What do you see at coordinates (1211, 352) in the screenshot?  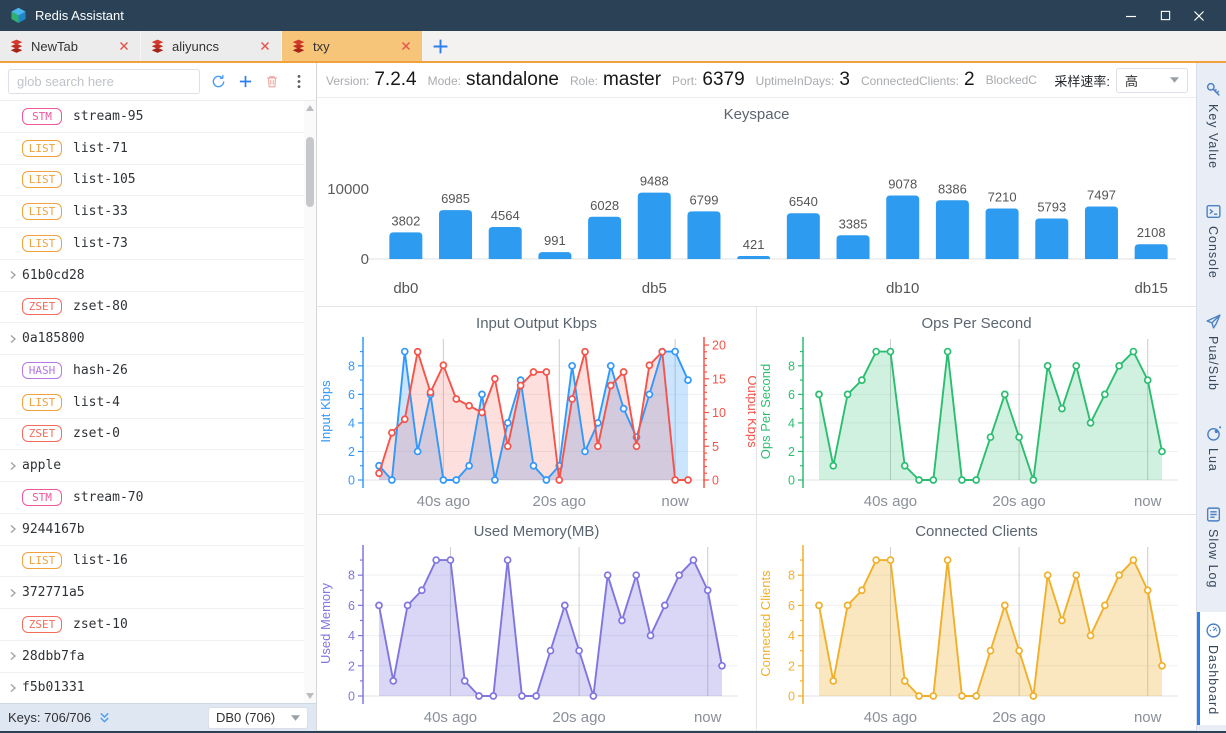 I see `toolbar-item-pua-sub: Pua/Sub` at bounding box center [1211, 352].